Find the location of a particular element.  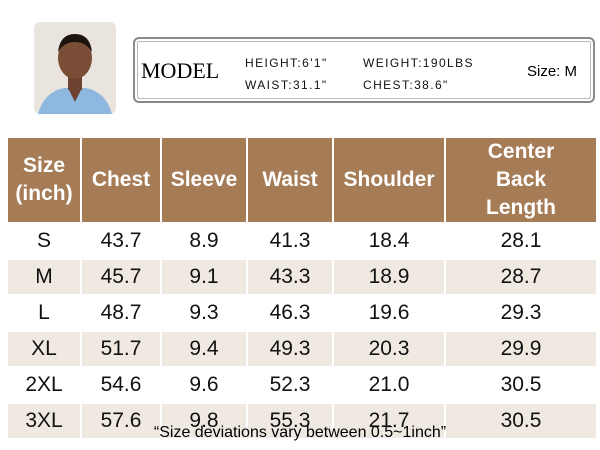

table-cell: 8.9 is located at coordinates (204, 241).